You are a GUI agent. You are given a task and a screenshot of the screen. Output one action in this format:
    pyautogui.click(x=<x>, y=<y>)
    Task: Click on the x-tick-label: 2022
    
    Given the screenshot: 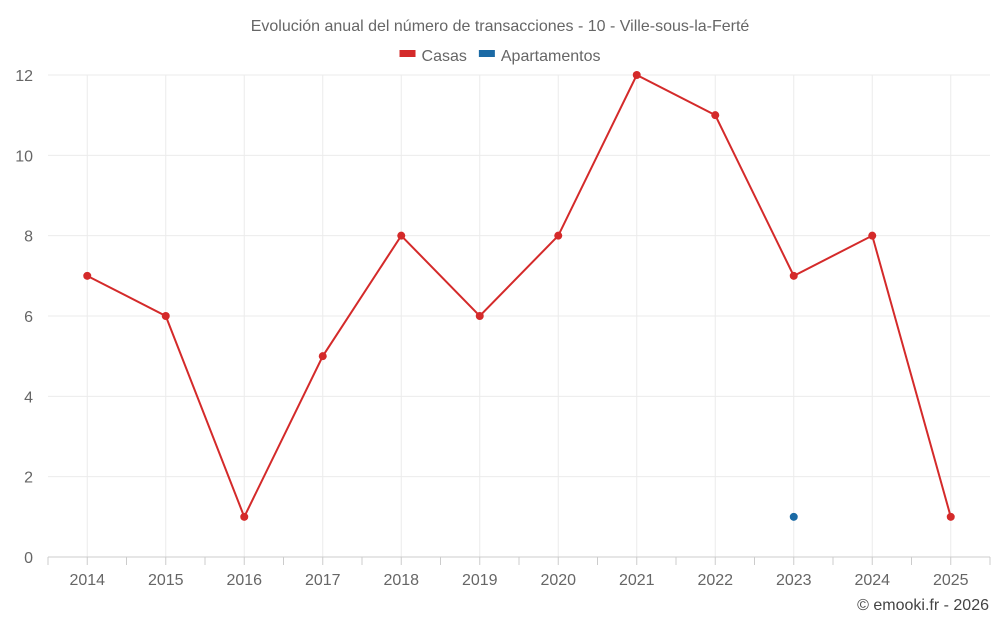 What is the action you would take?
    pyautogui.click(x=715, y=580)
    